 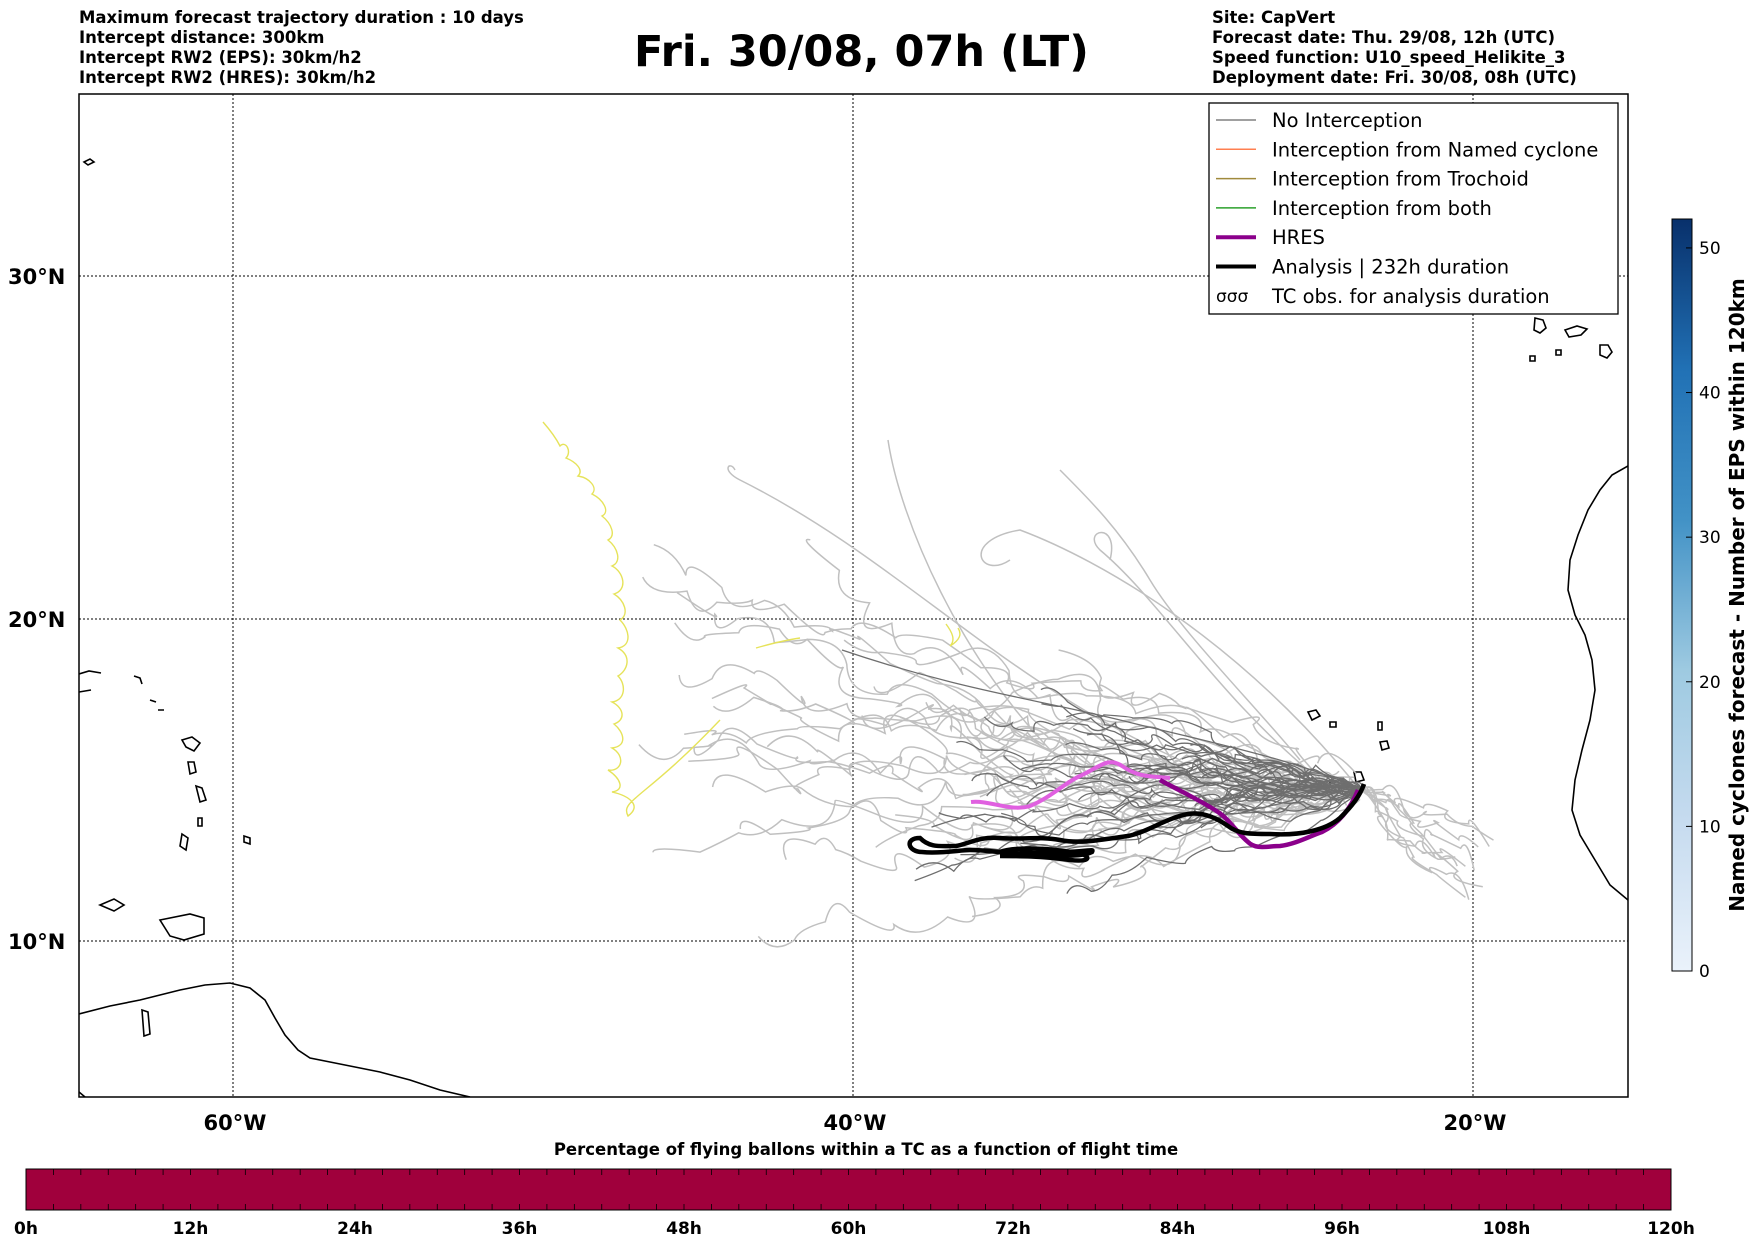 What do you see at coordinates (82, 1094) in the screenshot?
I see `coast-fragment` at bounding box center [82, 1094].